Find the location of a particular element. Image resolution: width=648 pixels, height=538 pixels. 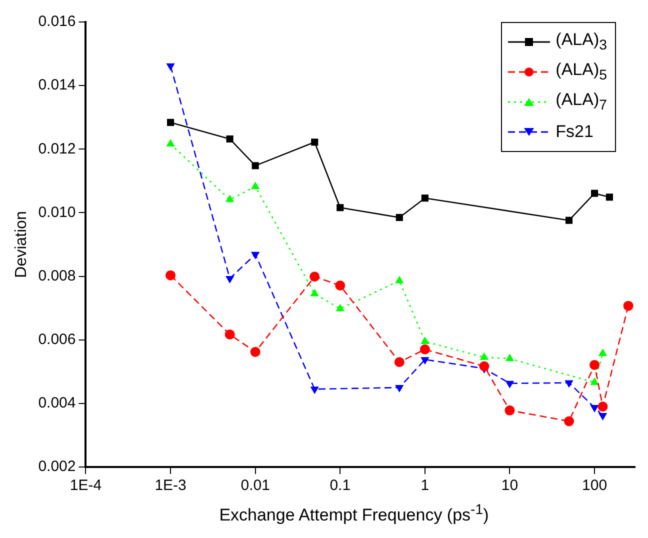

legend-label: (ALA)$_{3}$ is located at coordinates (581, 42).